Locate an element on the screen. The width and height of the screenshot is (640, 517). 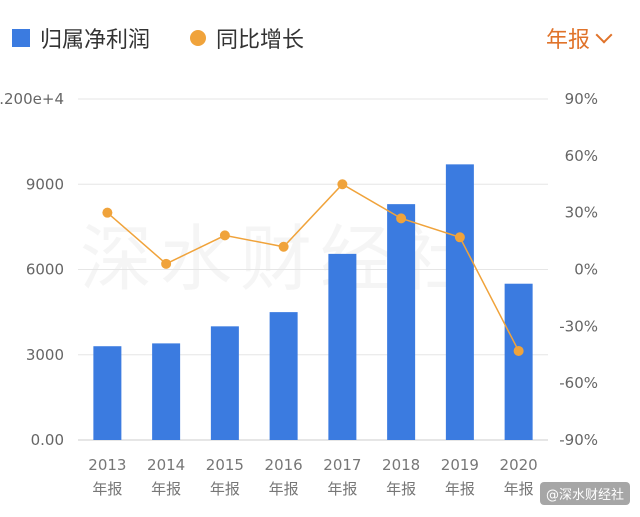
left-tick-label: 3000 is located at coordinates (45, 355).